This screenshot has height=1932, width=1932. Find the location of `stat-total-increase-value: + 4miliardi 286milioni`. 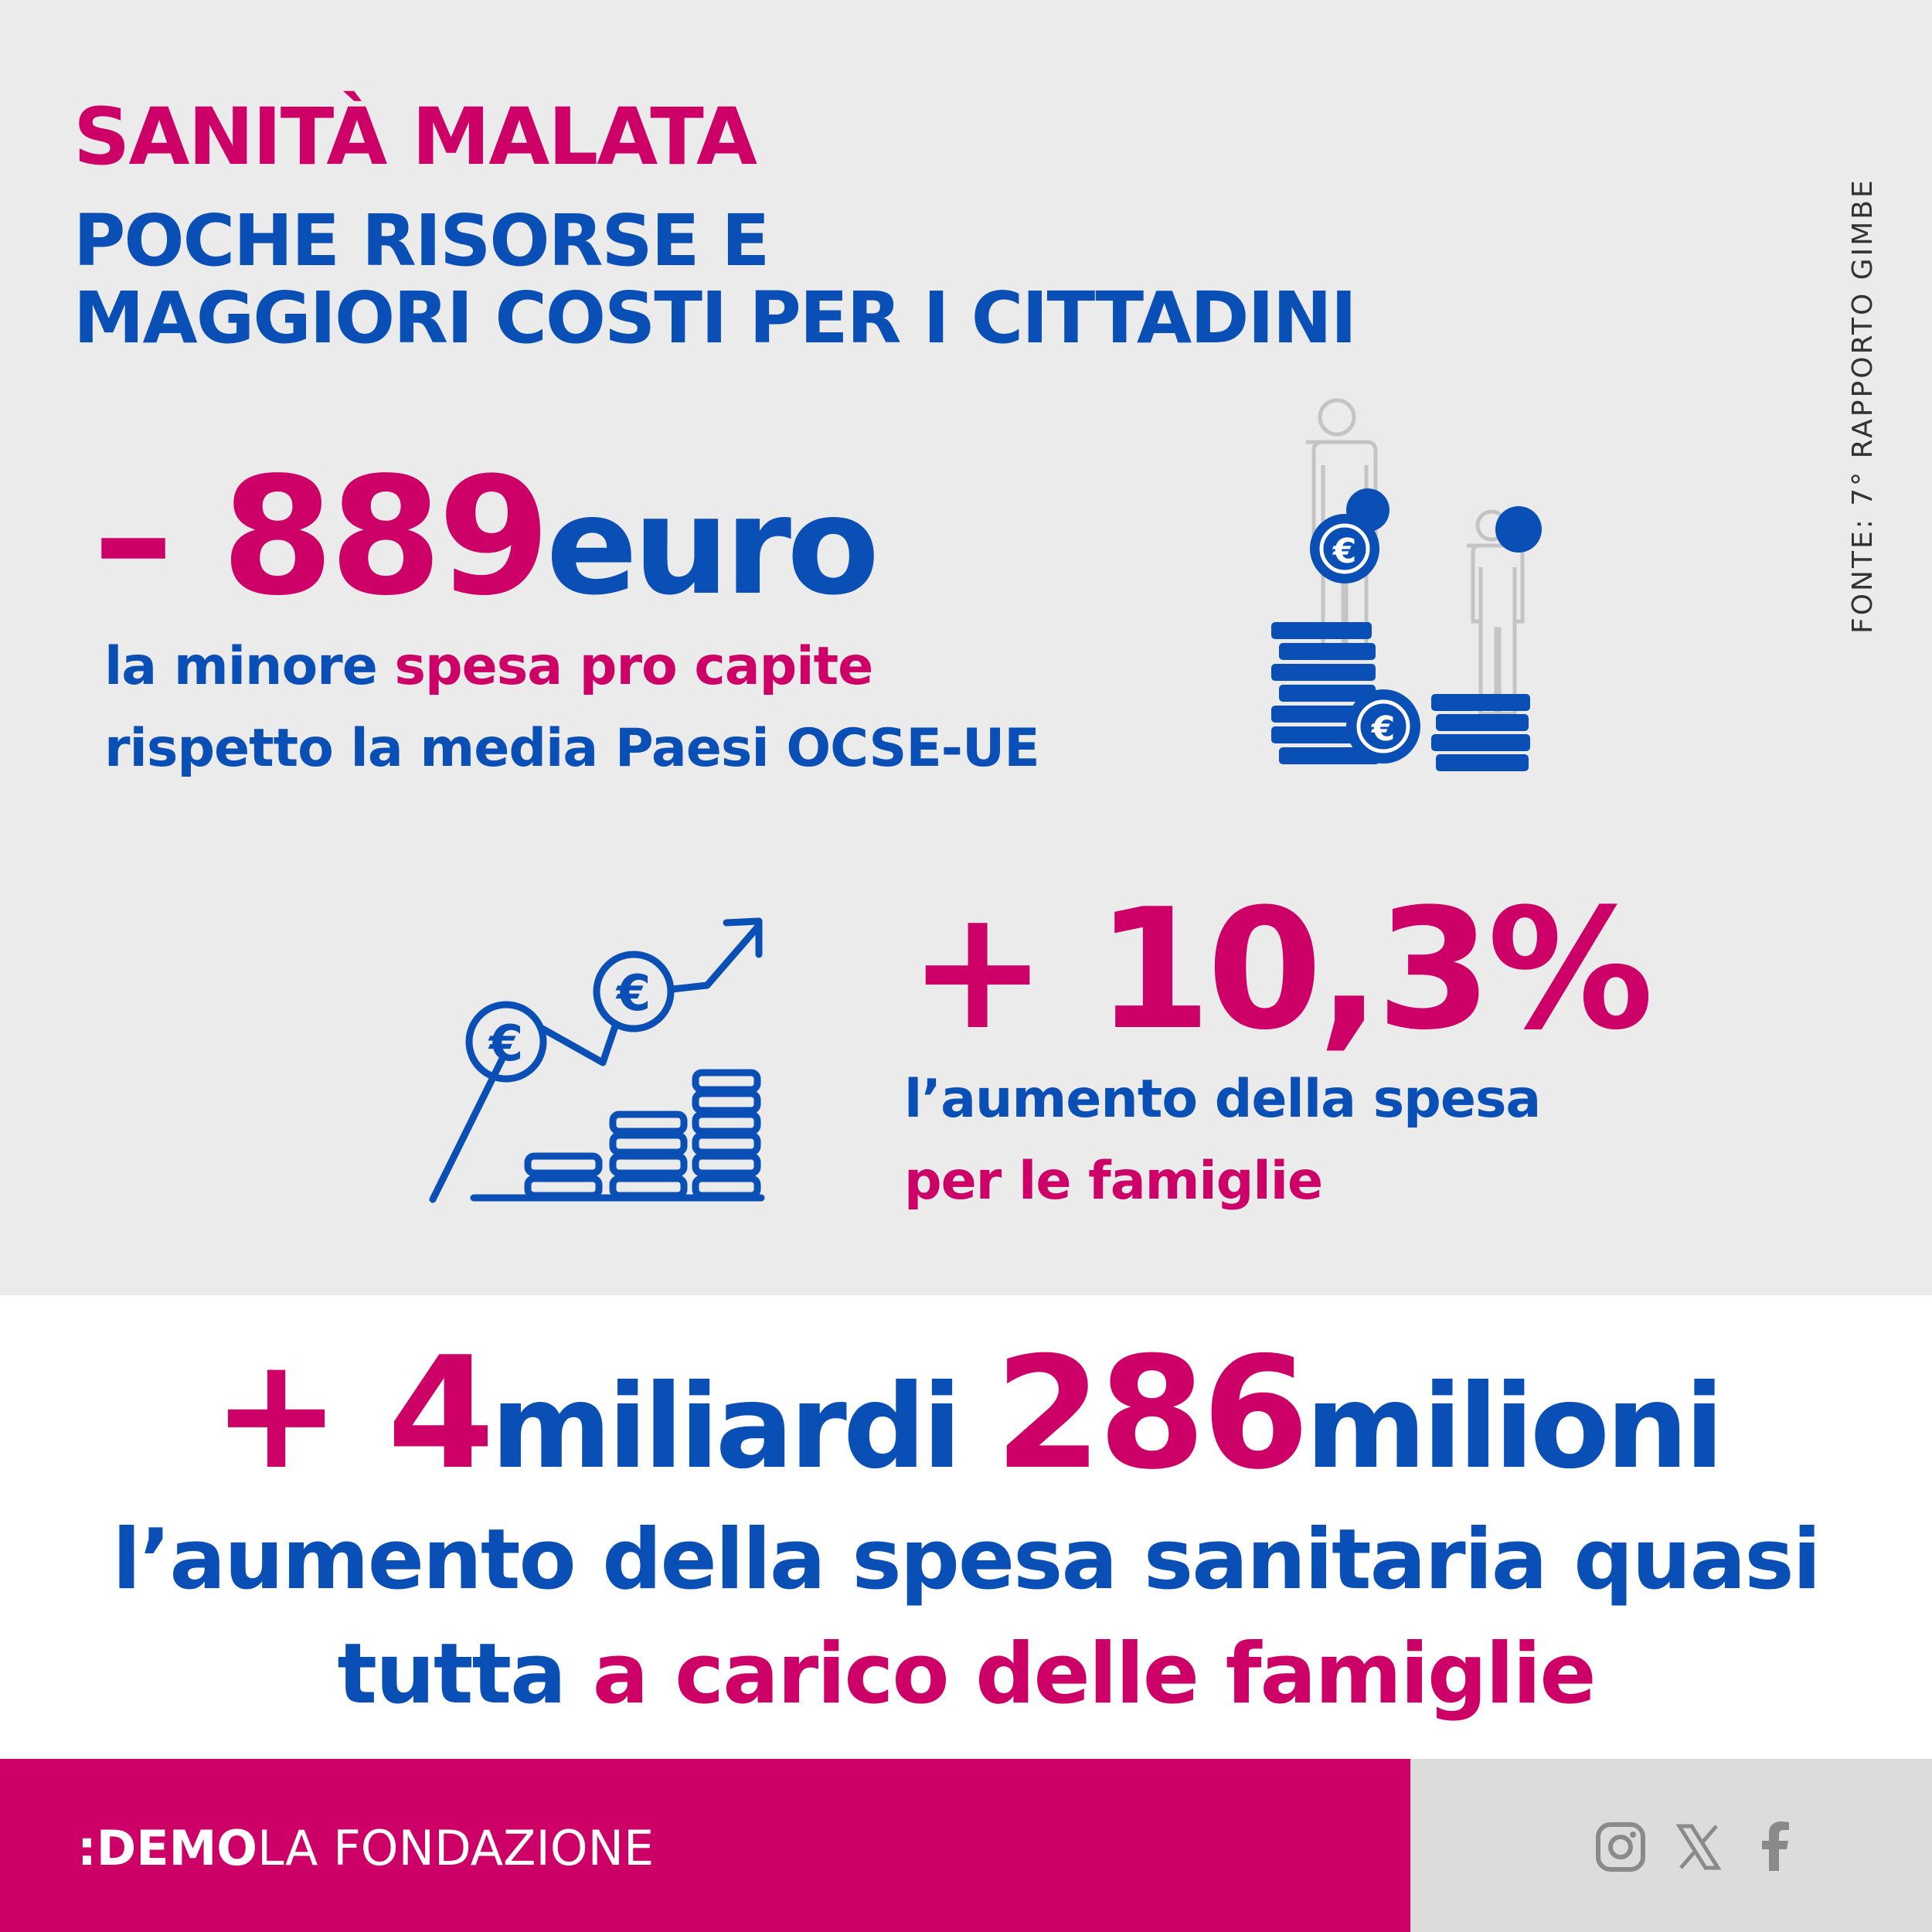

stat-total-increase-value: + 4miliardi 286milioni is located at coordinates (966, 1420).